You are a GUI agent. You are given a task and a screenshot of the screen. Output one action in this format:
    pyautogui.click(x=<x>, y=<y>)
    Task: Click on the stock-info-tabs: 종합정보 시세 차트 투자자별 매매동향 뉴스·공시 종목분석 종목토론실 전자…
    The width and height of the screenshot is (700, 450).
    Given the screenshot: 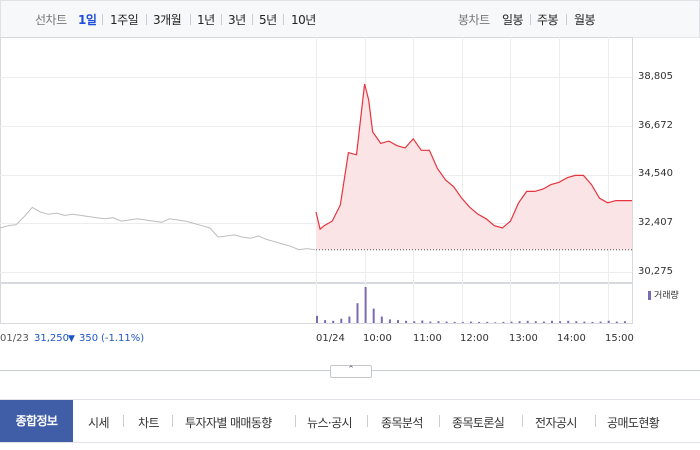 What is the action you would take?
    pyautogui.click(x=350, y=421)
    